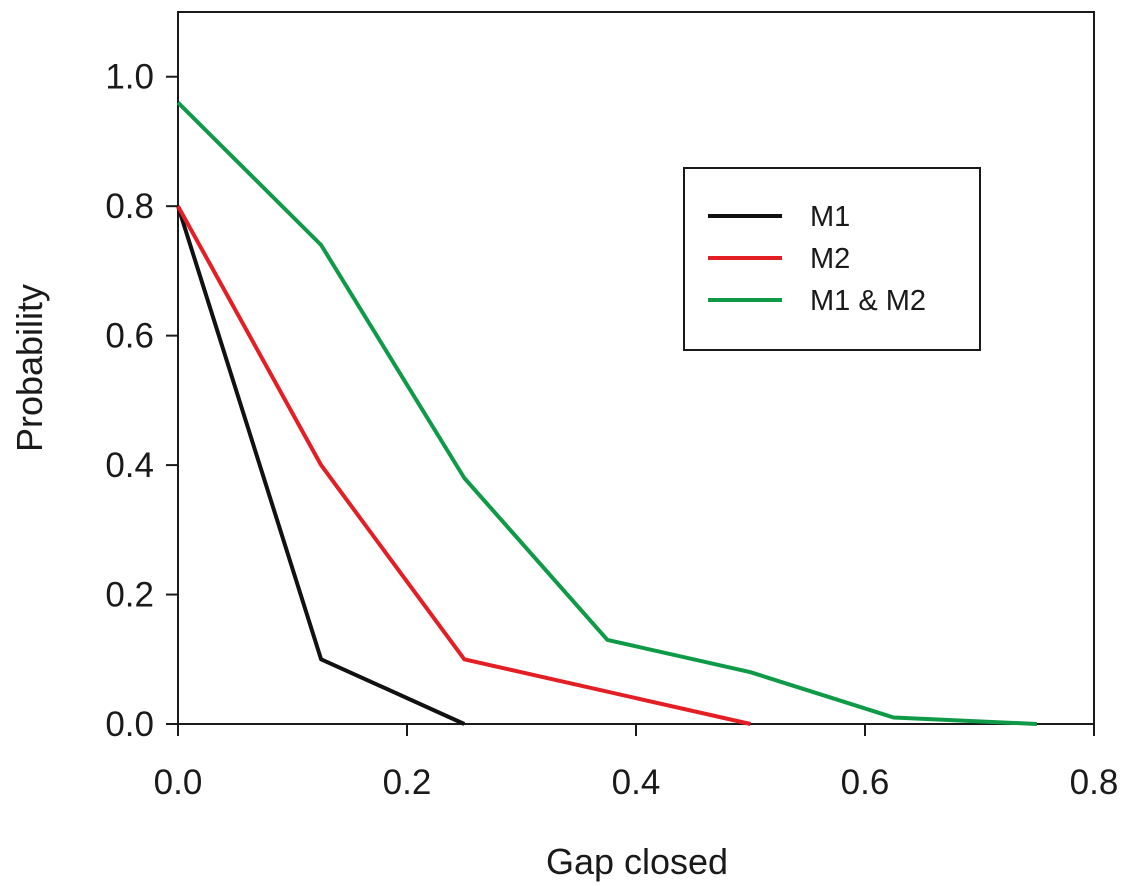 The image size is (1123, 886). I want to click on x-tick-label: 0.2, so click(407, 782).